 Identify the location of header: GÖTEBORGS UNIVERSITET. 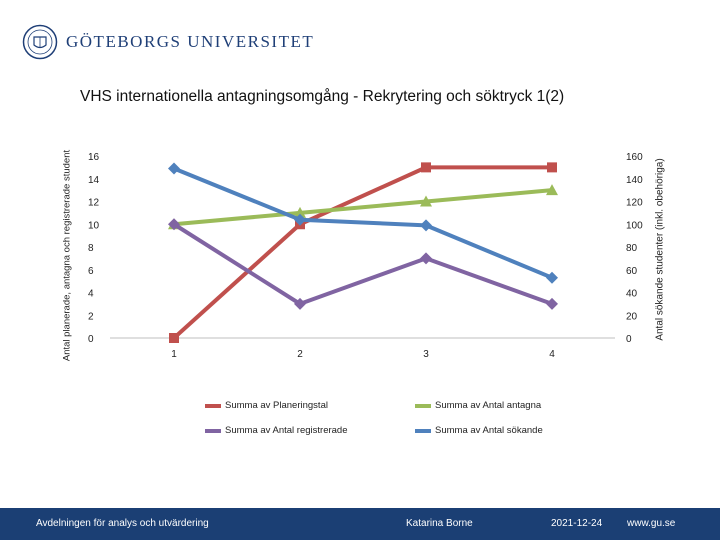
(168, 42).